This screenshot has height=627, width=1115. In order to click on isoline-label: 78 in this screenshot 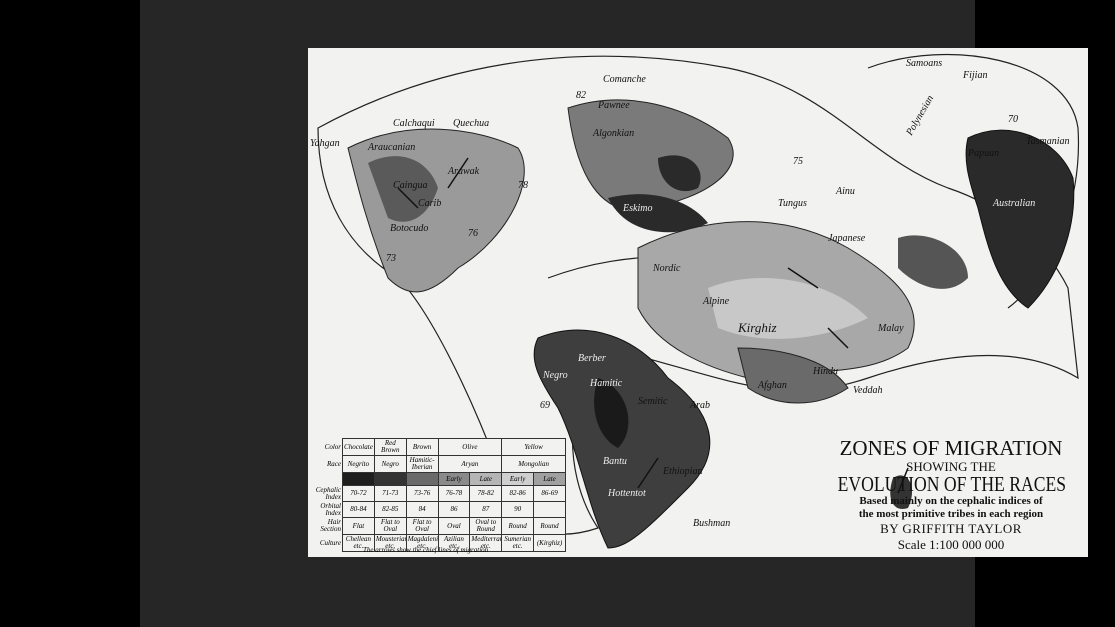, I will do `click(523, 185)`.